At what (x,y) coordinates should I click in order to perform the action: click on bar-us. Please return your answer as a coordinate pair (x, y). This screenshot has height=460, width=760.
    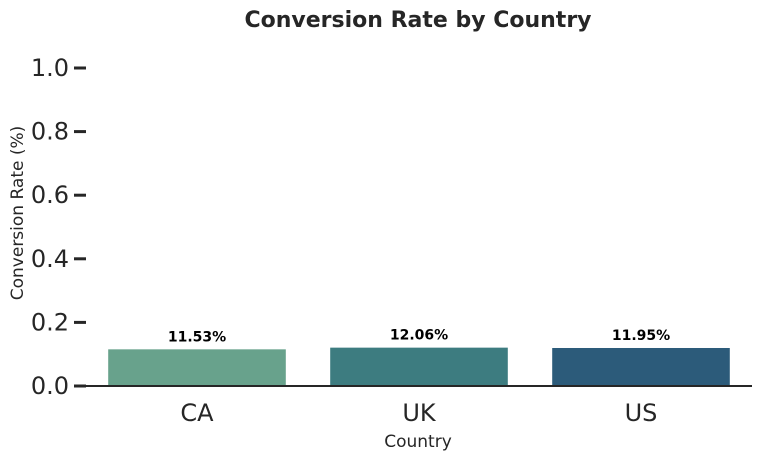
    Looking at the image, I should click on (641, 366).